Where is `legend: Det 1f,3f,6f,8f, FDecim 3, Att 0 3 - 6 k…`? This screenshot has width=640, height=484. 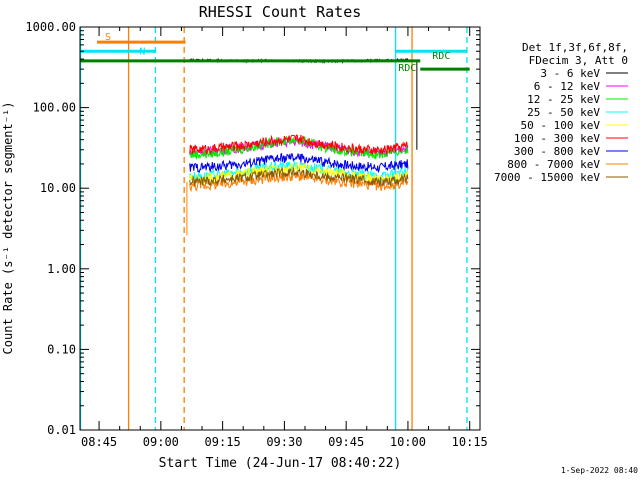 legend: Det 1f,3f,6f,8f, FDecim 3, Att 0 3 - 6 k… is located at coordinates (561, 112).